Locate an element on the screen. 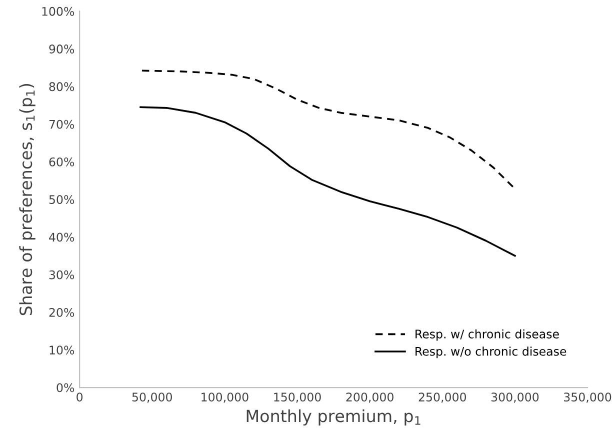 This screenshot has height=448, width=612. x-tick-label: 200,000 is located at coordinates (370, 397).